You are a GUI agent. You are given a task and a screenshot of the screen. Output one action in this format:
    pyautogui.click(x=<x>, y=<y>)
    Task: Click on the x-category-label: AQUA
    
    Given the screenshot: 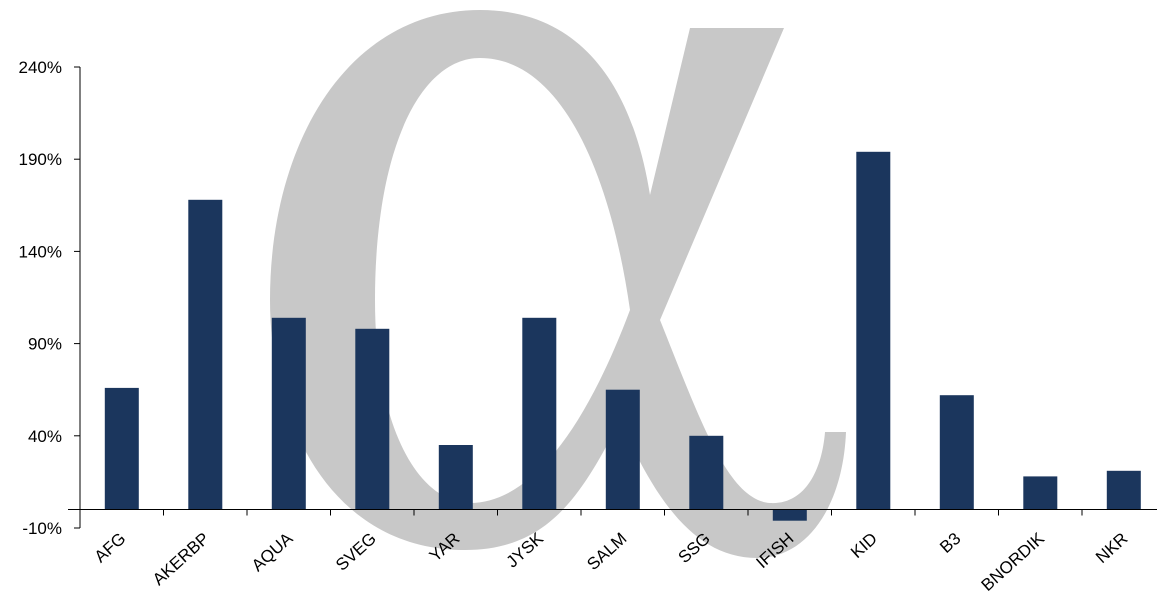 What is the action you would take?
    pyautogui.click(x=272, y=551)
    